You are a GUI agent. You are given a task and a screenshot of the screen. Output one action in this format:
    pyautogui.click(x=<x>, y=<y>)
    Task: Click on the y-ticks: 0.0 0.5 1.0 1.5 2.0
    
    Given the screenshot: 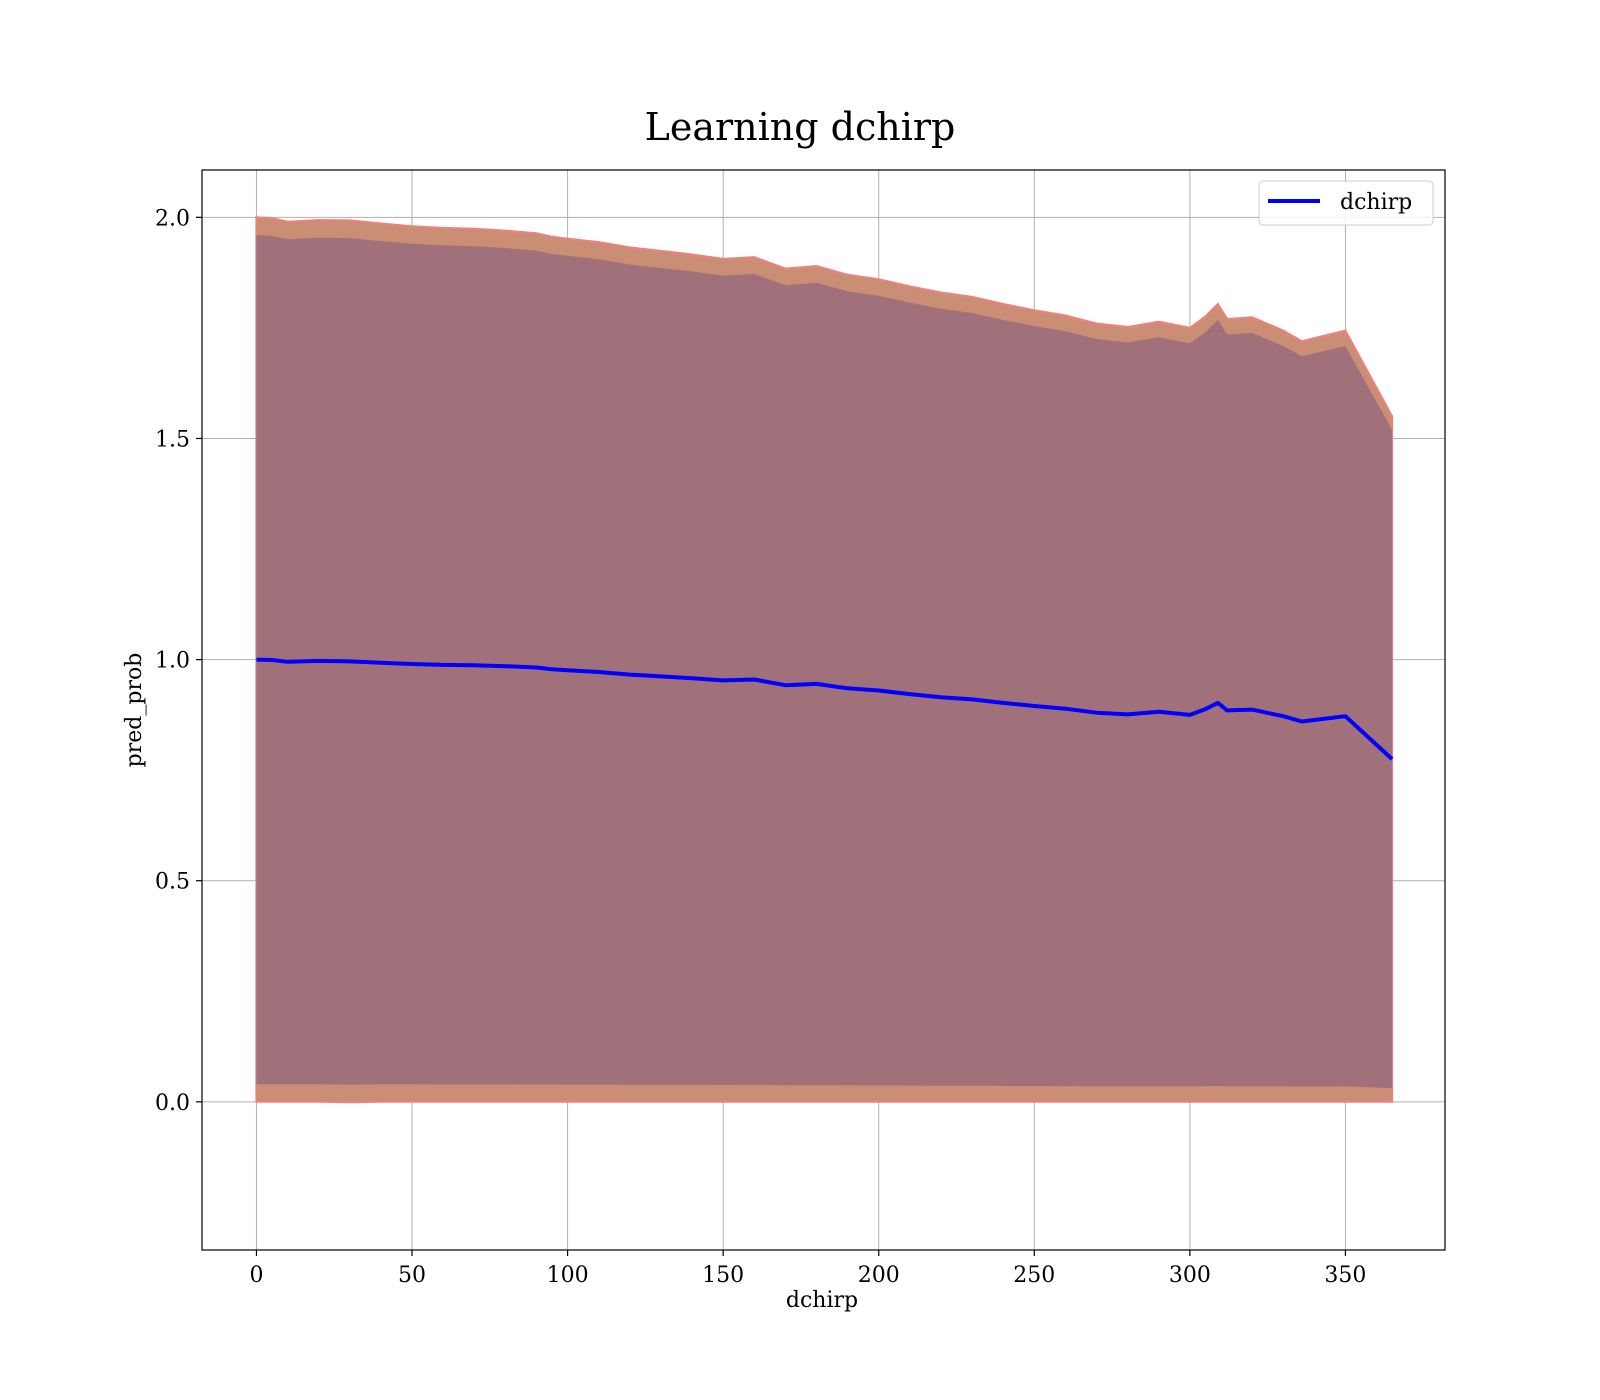 What is the action you would take?
    pyautogui.click(x=178, y=661)
    